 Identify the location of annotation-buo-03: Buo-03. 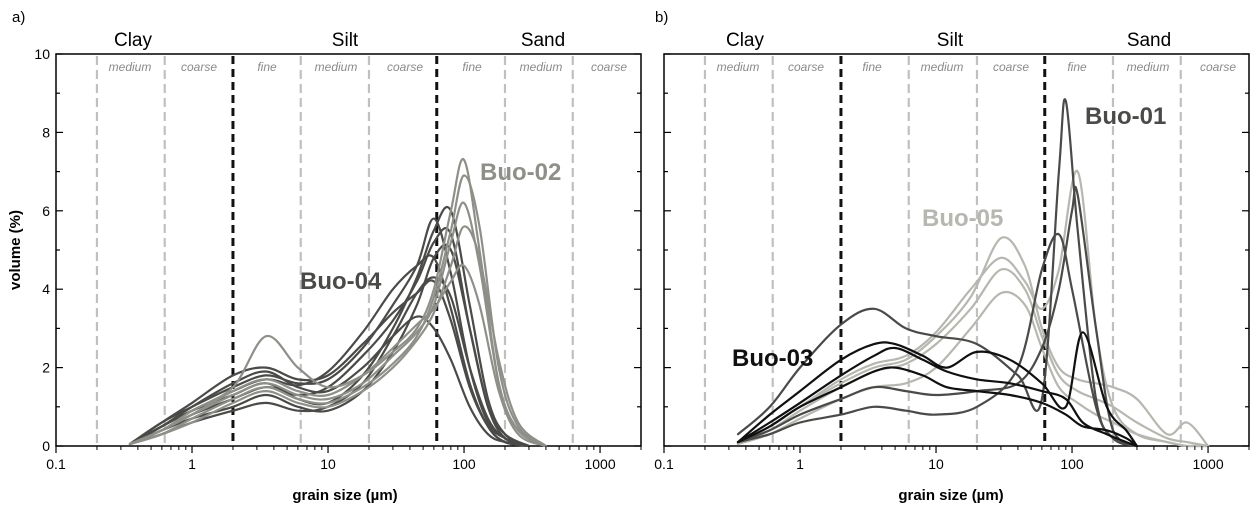
(772, 358).